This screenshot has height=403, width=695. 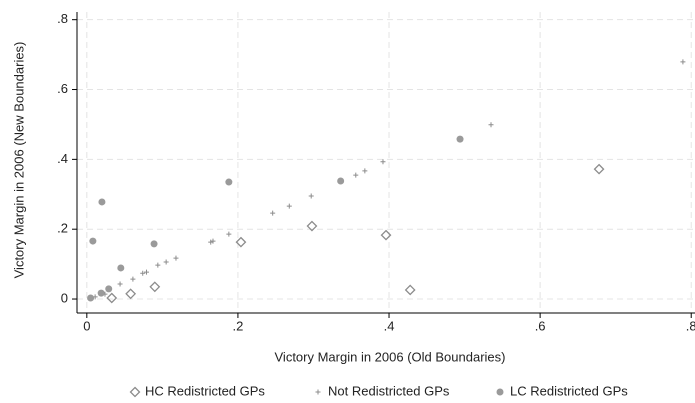 What do you see at coordinates (205, 390) in the screenshot?
I see `legend-label: HC Redistricted GPs` at bounding box center [205, 390].